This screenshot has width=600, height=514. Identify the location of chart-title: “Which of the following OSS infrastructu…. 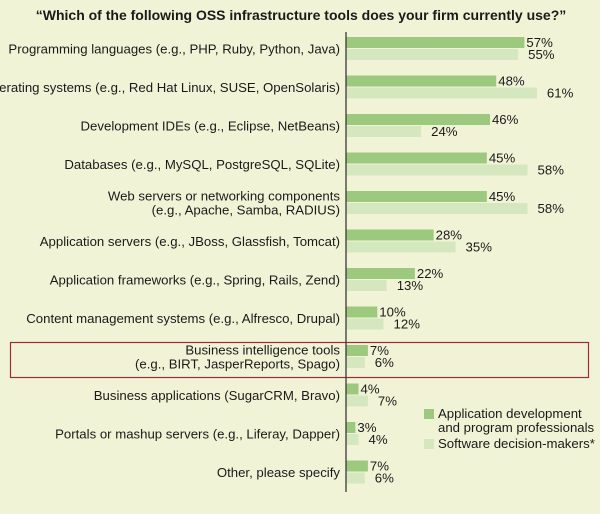
(301, 15).